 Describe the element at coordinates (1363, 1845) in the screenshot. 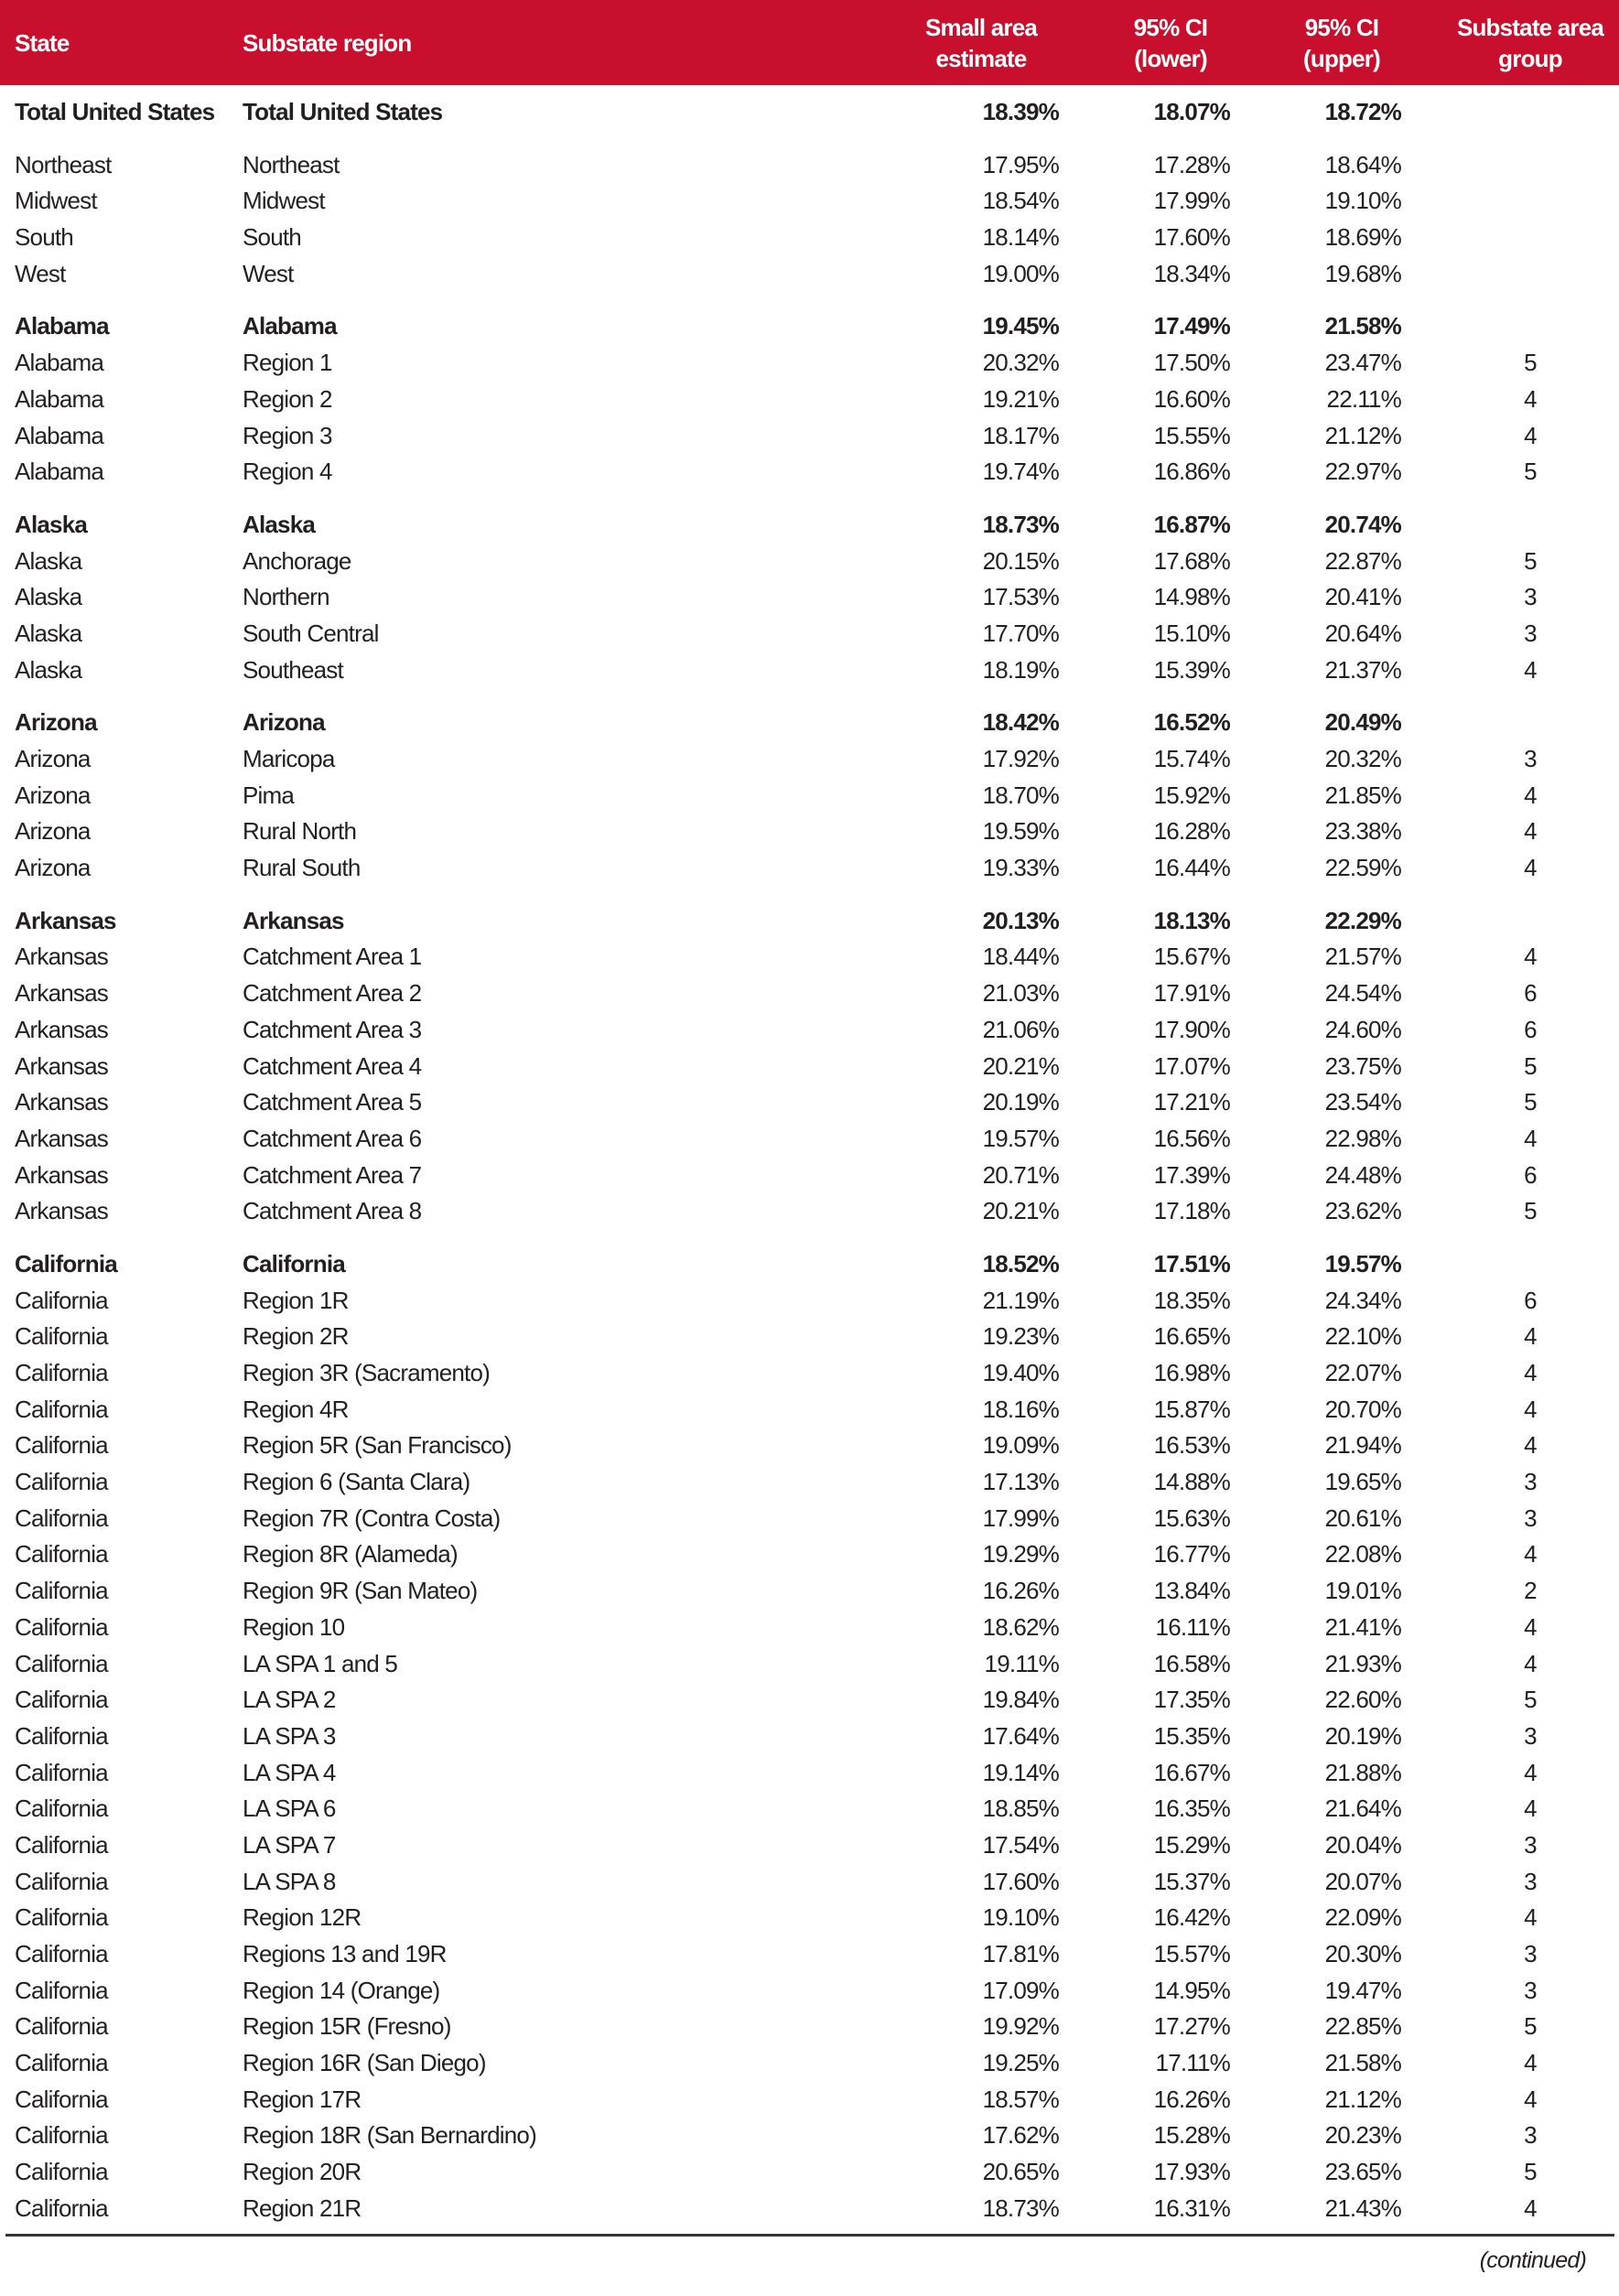

I see `cell-ci-upper: 20.04%` at that location.